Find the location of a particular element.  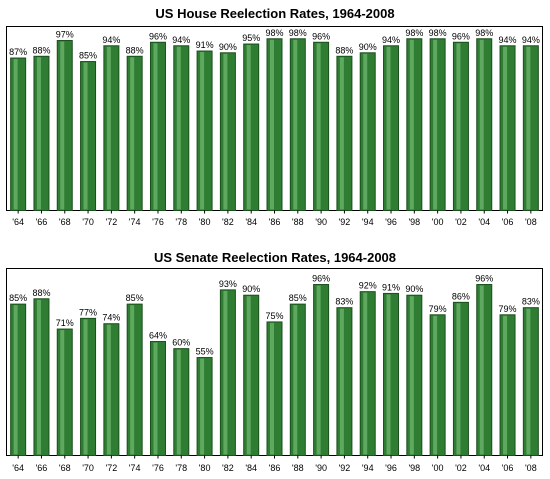

senate-tick-label-5: '74 is located at coordinates (135, 468).